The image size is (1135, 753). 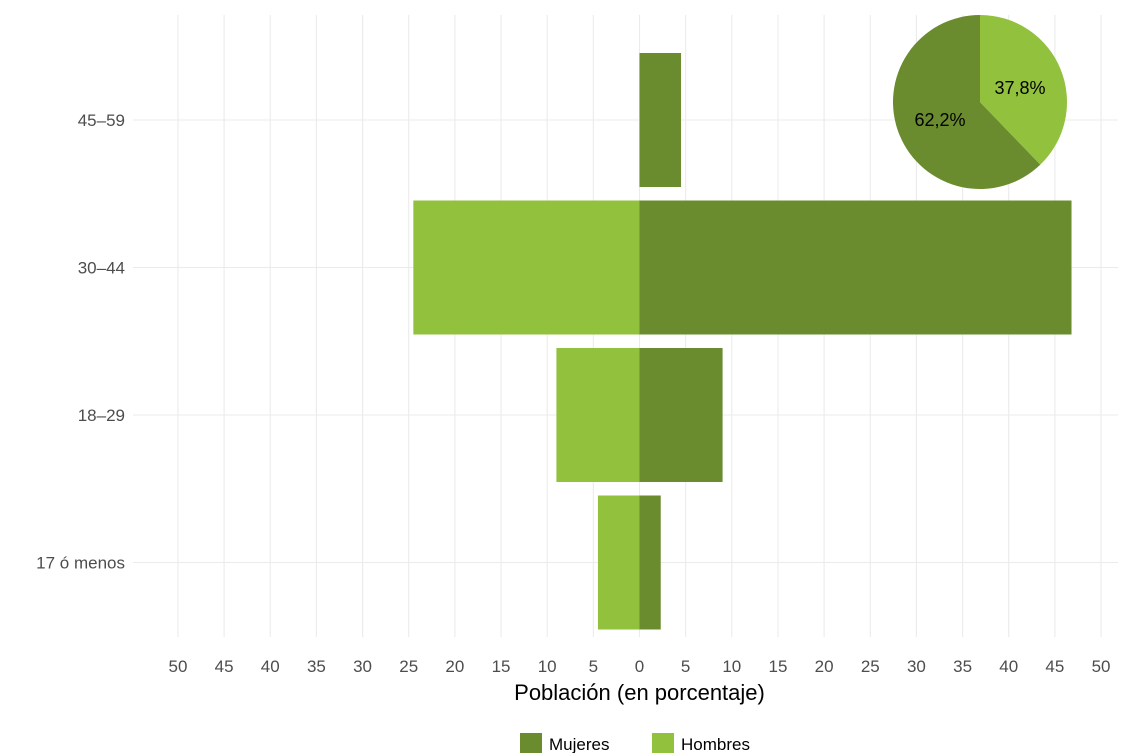 I want to click on pie-chart: 62,2% 37,8%, so click(x=979, y=102).